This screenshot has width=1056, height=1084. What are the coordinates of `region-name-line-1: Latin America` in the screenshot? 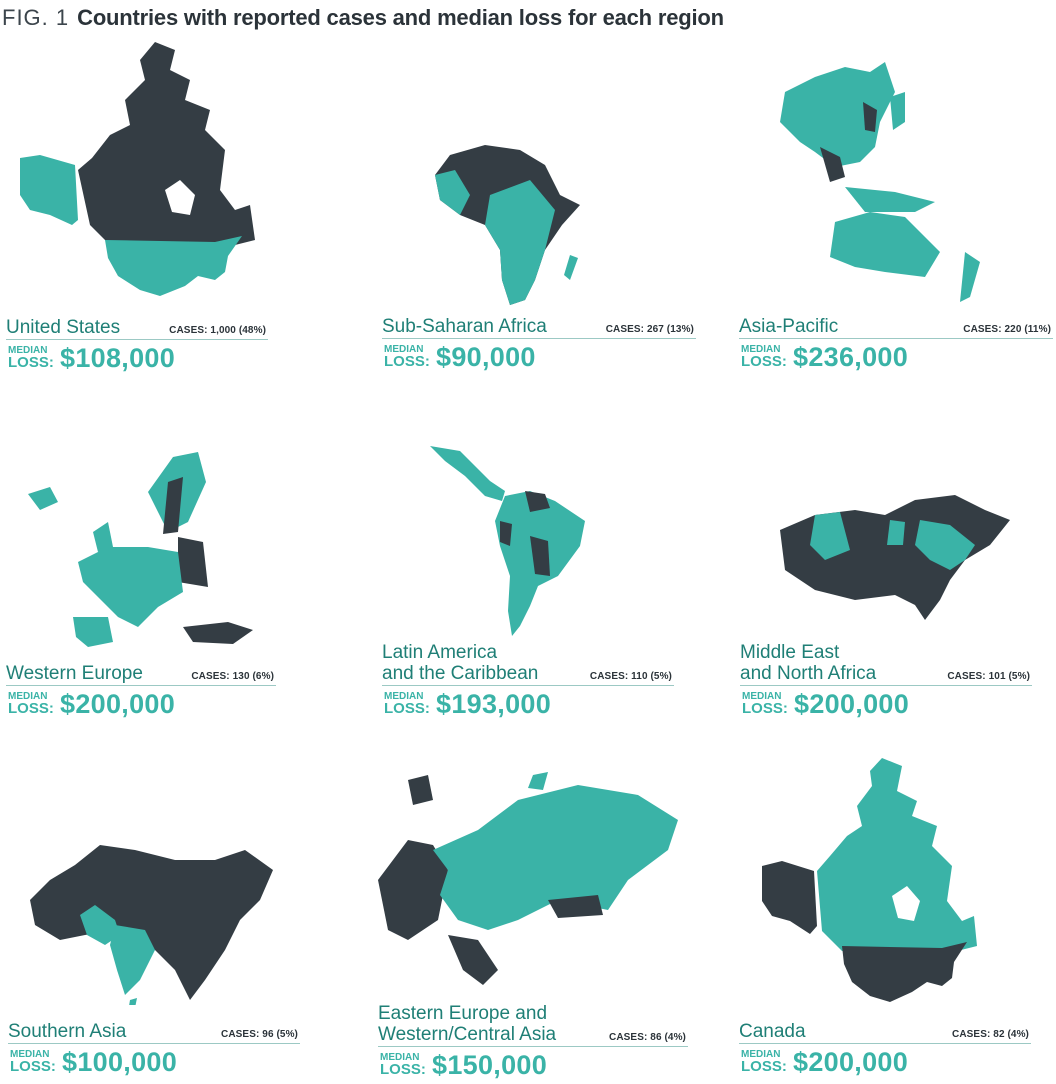 It's located at (440, 652).